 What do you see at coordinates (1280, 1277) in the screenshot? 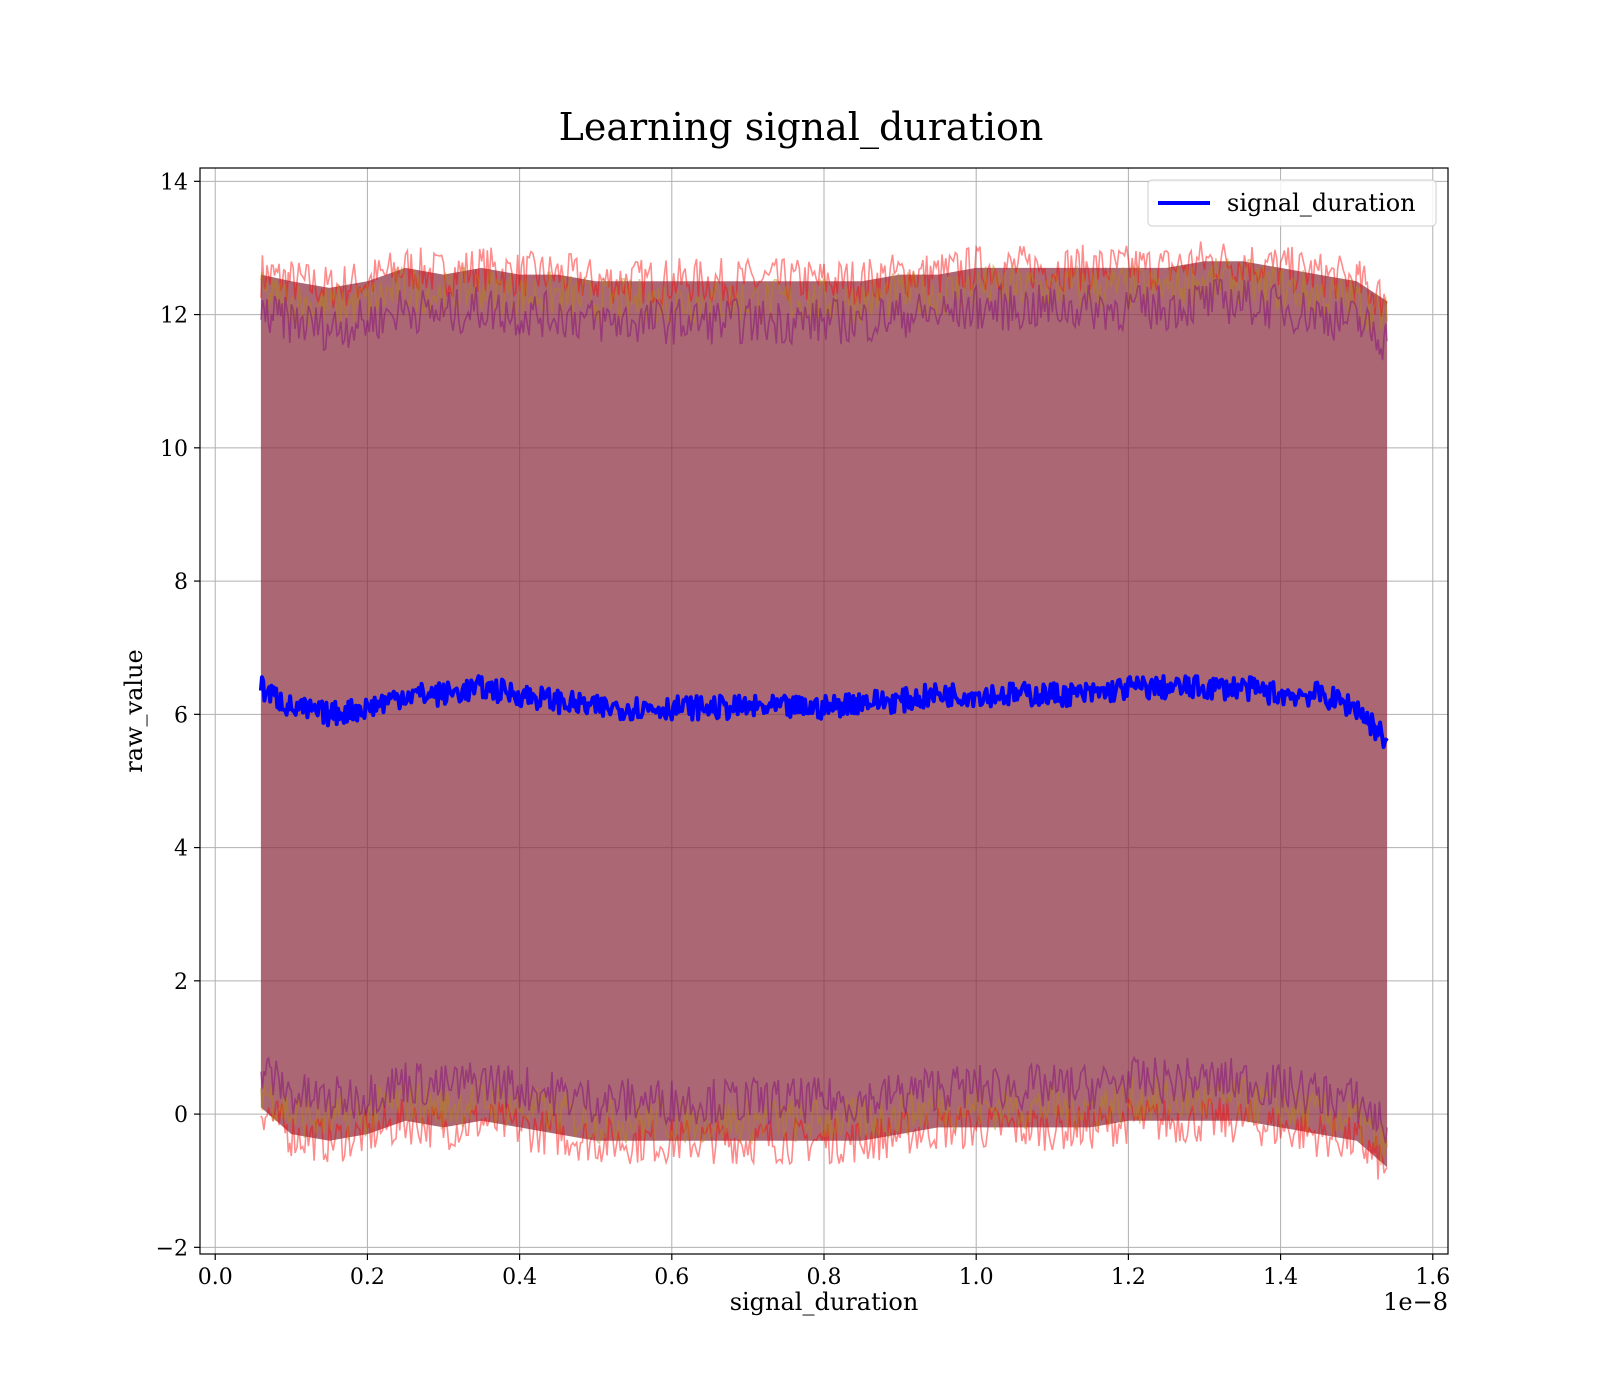
I see `x-tick-label-7: 1.4` at bounding box center [1280, 1277].